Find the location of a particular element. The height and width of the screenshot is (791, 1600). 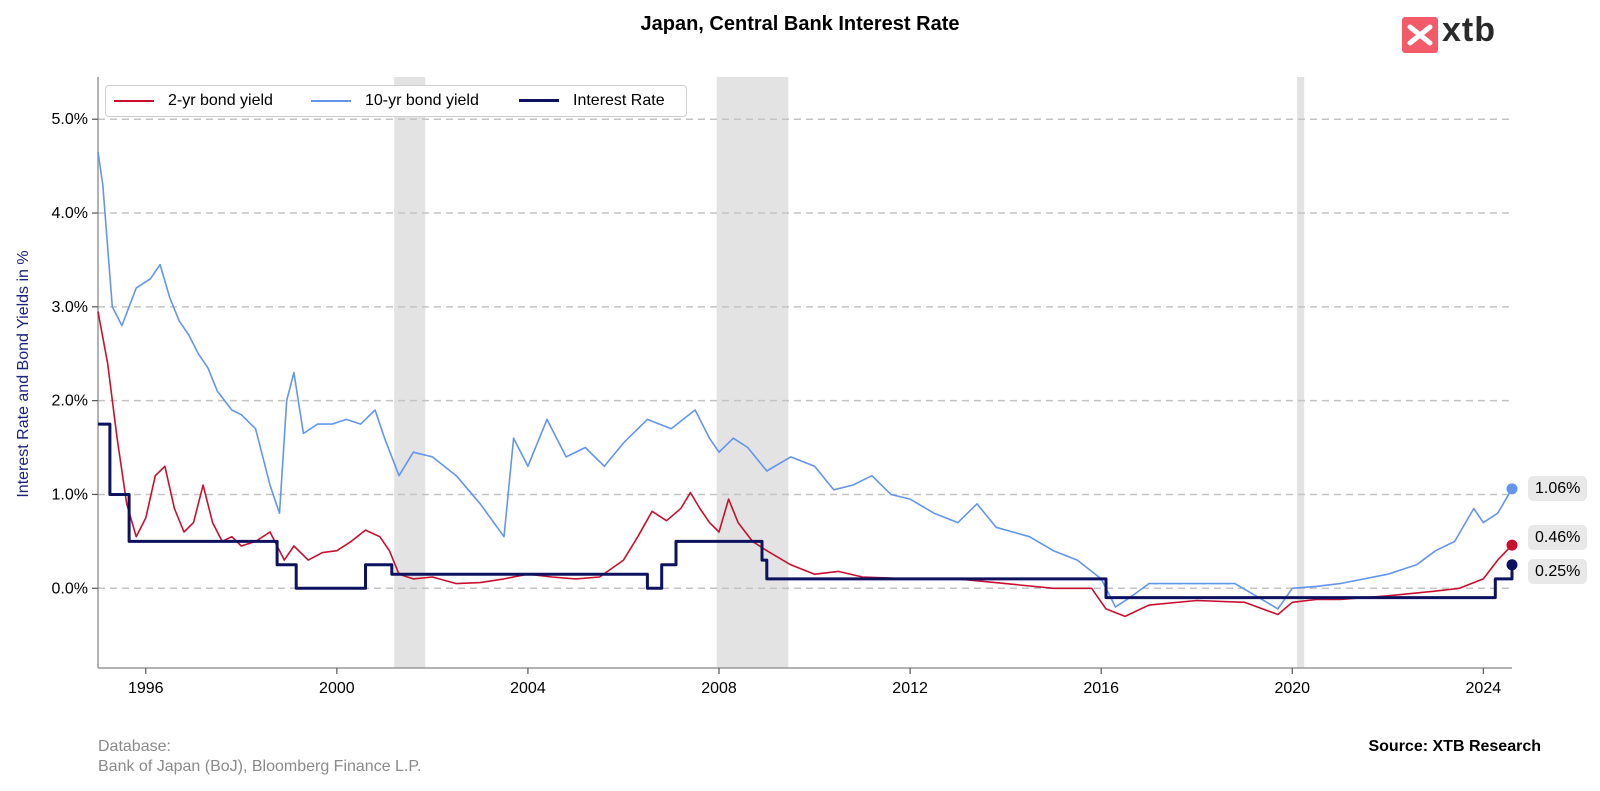

x-tick-label: 2000 is located at coordinates (337, 688).